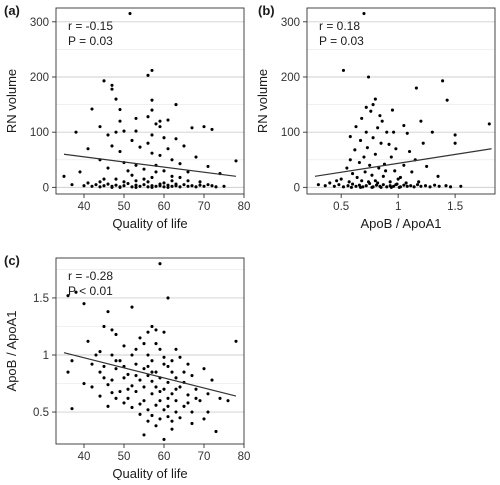  Describe the element at coordinates (262, 101) in the screenshot. I see `y-axis-title: RN volume` at that location.